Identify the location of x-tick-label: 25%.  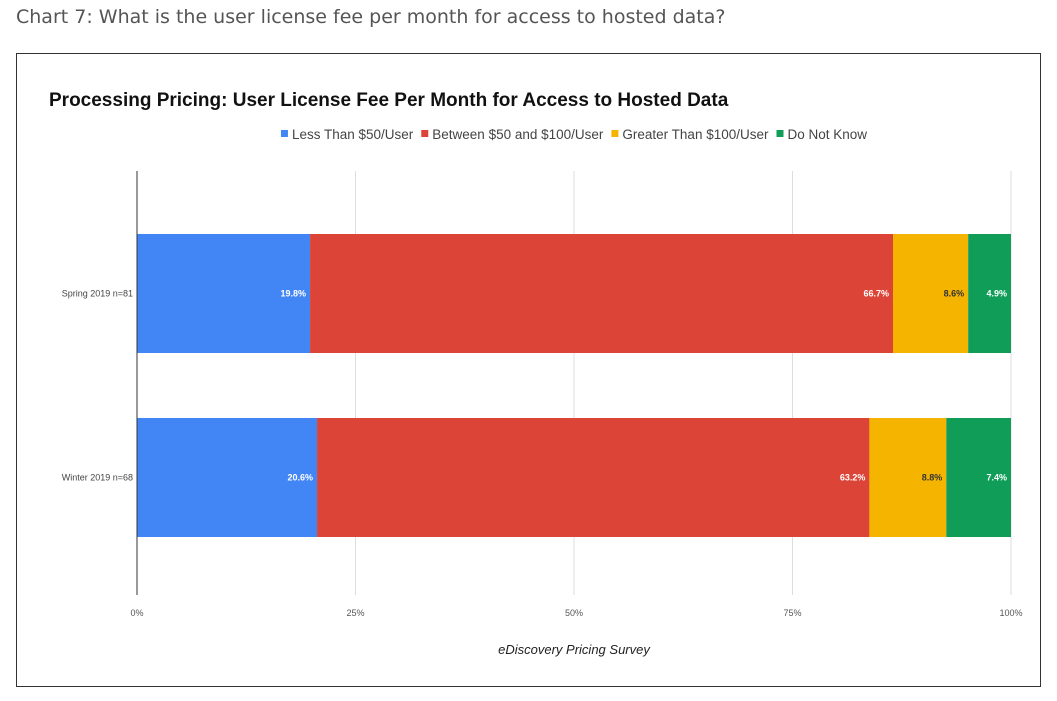
(355, 613).